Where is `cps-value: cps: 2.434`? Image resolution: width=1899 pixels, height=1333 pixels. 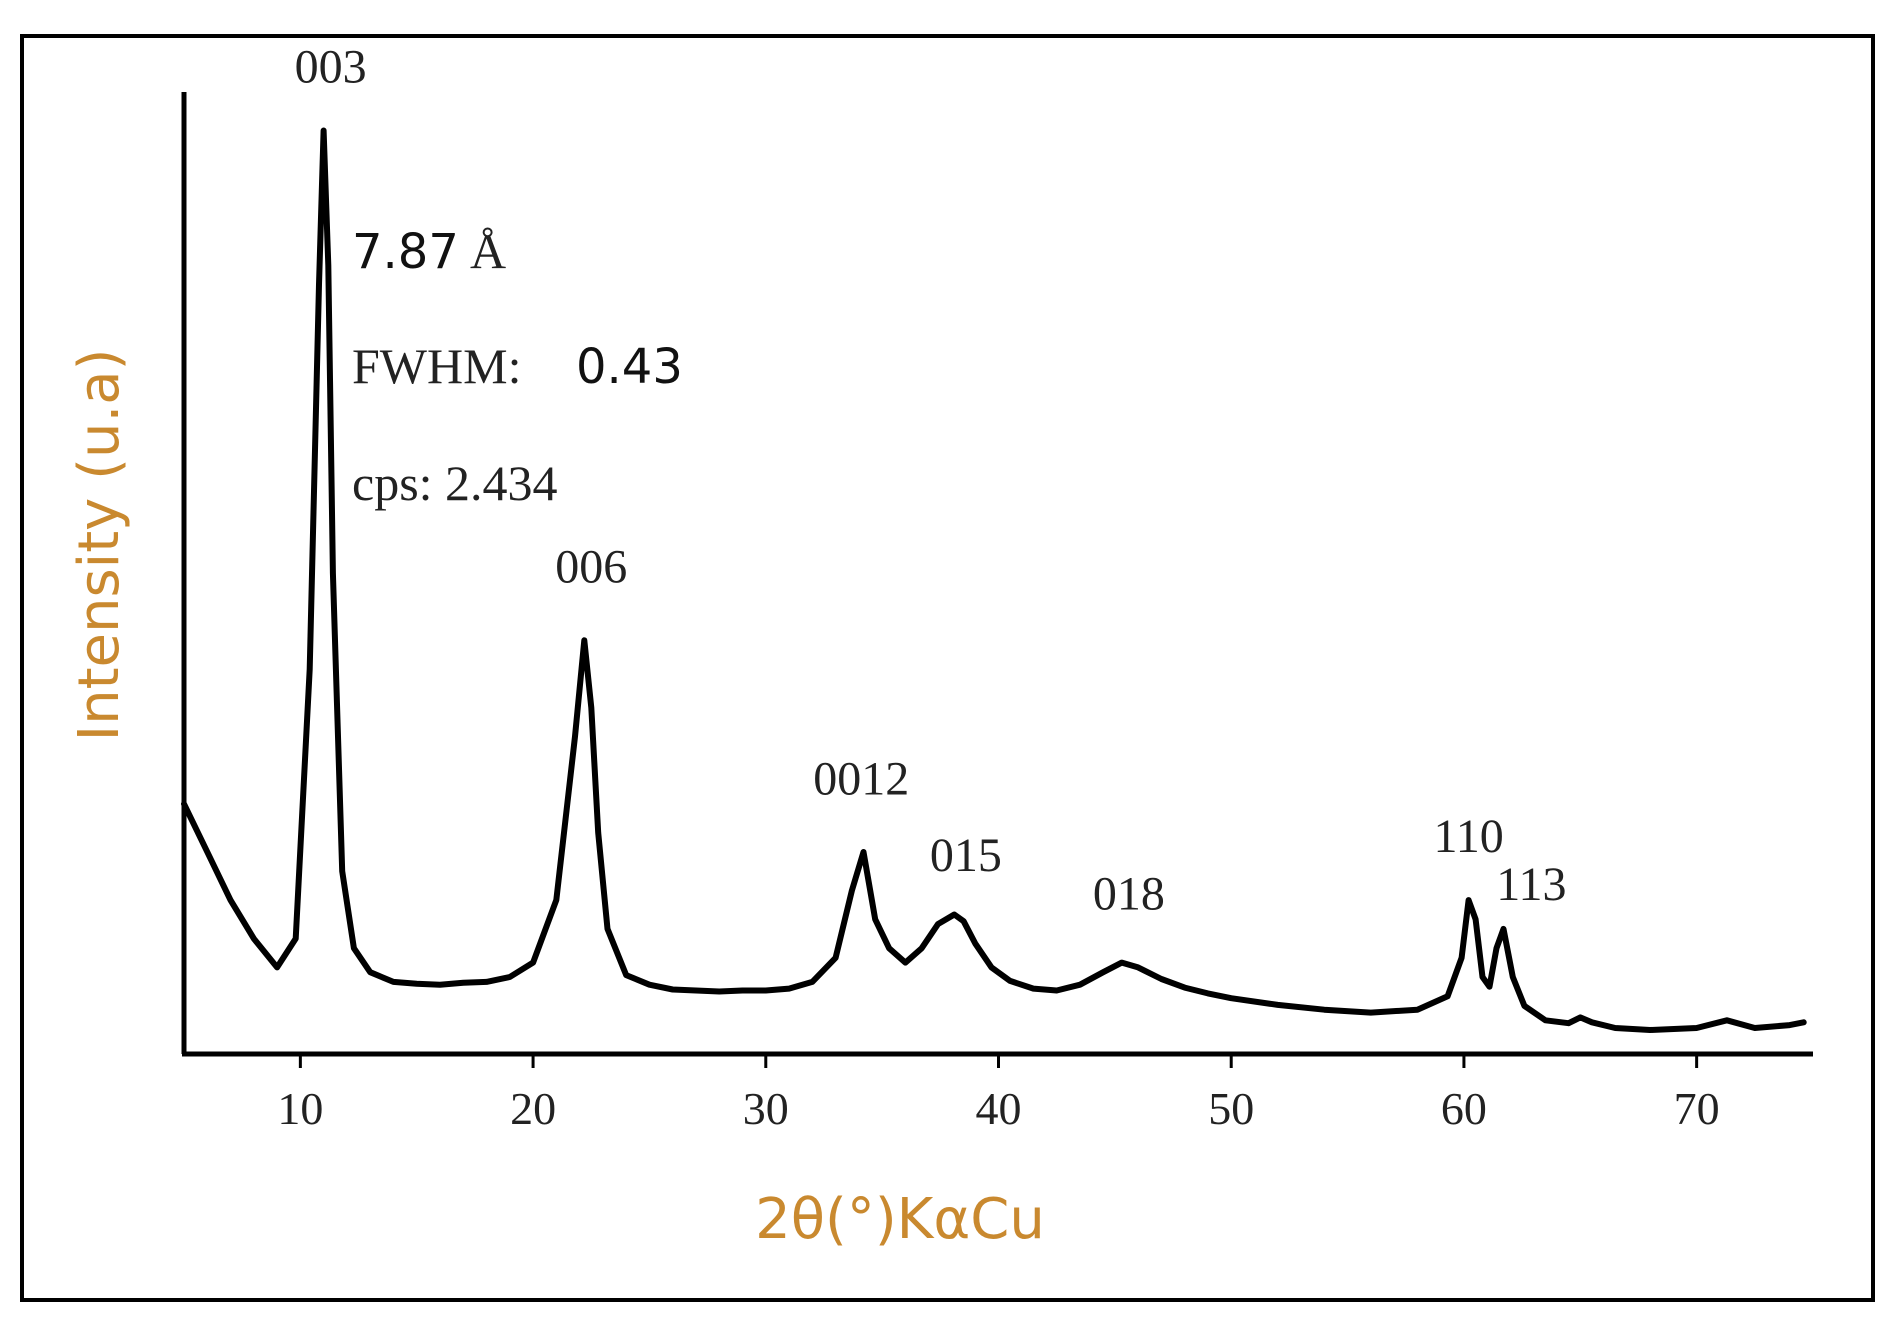
cps-value: cps: 2.434 is located at coordinates (455, 483).